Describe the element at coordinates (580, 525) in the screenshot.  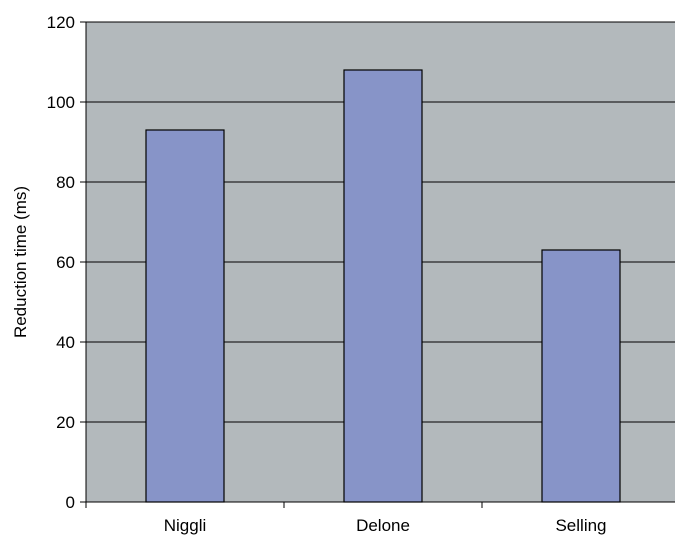
I see `x-tick-label-selling: Selling` at that location.